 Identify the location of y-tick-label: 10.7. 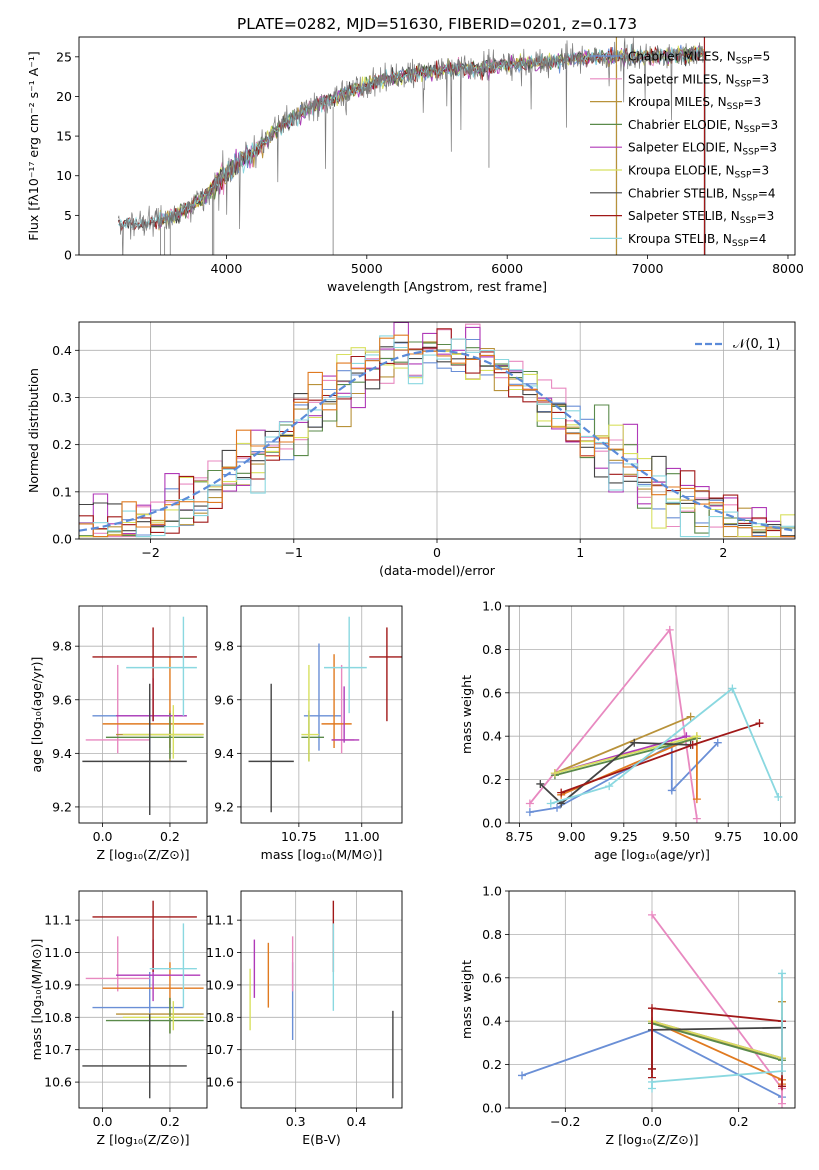
(58, 1049).